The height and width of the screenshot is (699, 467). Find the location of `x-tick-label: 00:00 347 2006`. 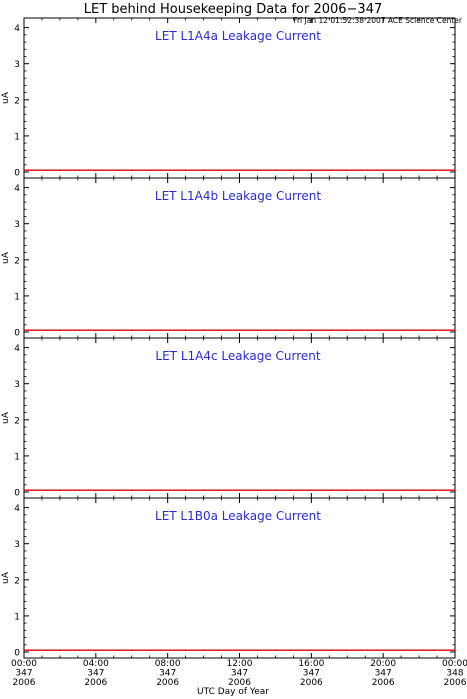

x-tick-label: 00:00 347 2006 is located at coordinates (24, 673).